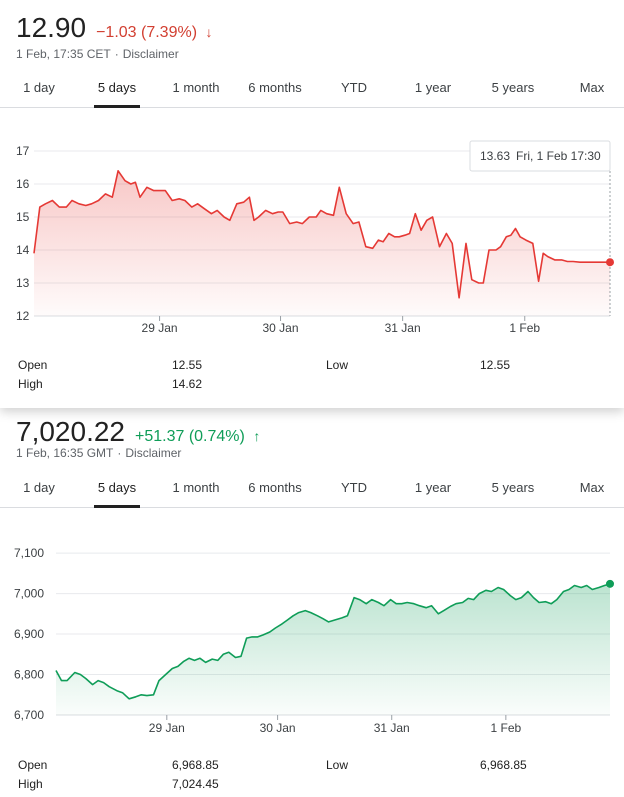 The width and height of the screenshot is (624, 797). What do you see at coordinates (29, 553) in the screenshot?
I see `y-tick-label: 7,100` at bounding box center [29, 553].